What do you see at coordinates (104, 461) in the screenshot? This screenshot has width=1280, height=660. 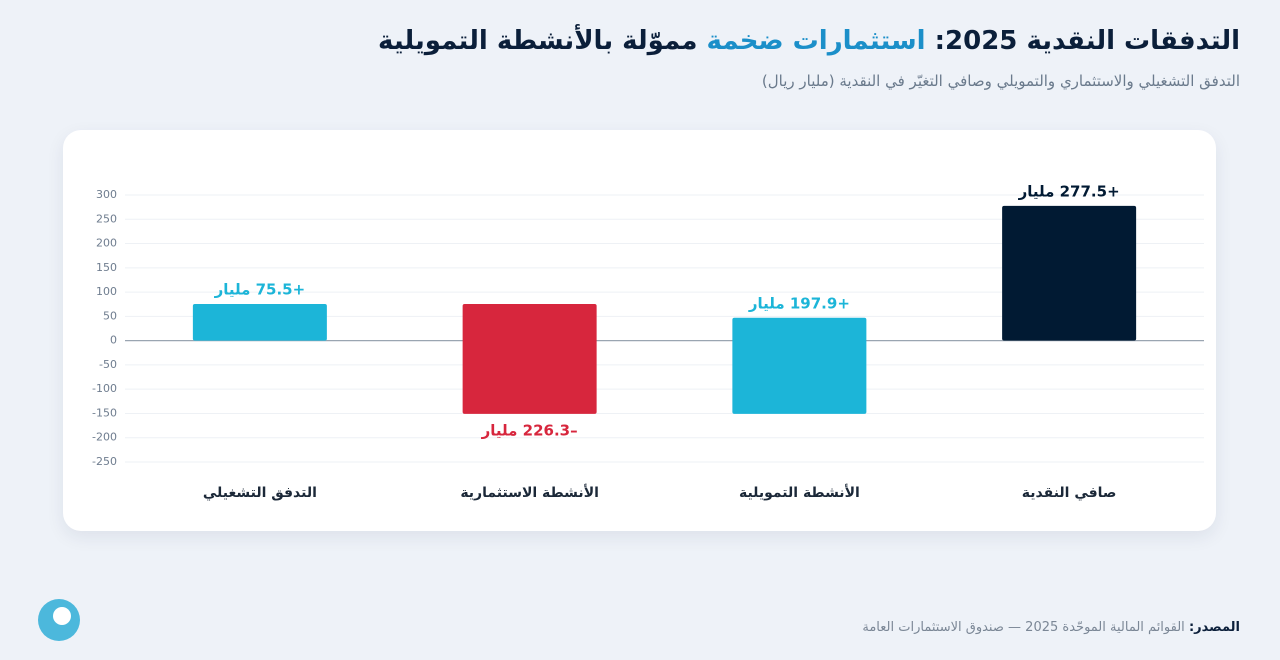 I see `y-tick-label: -250` at bounding box center [104, 461].